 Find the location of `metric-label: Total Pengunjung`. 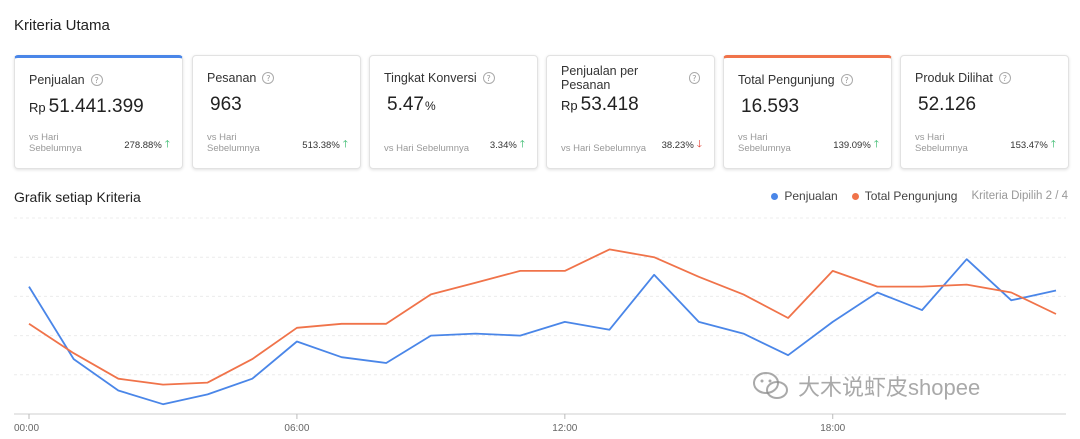

metric-label: Total Pengunjung is located at coordinates (786, 80).